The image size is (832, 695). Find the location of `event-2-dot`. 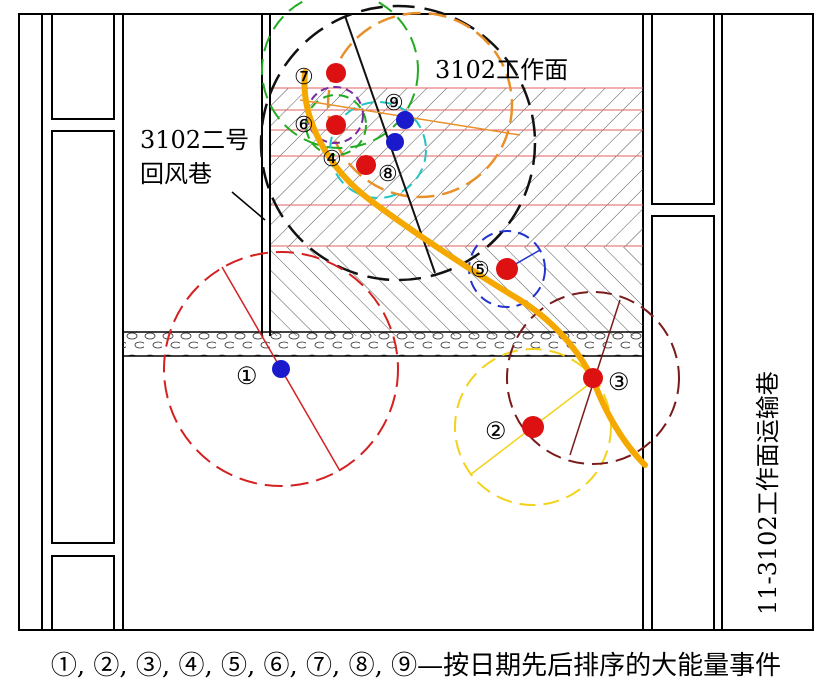

event-2-dot is located at coordinates (533, 427).